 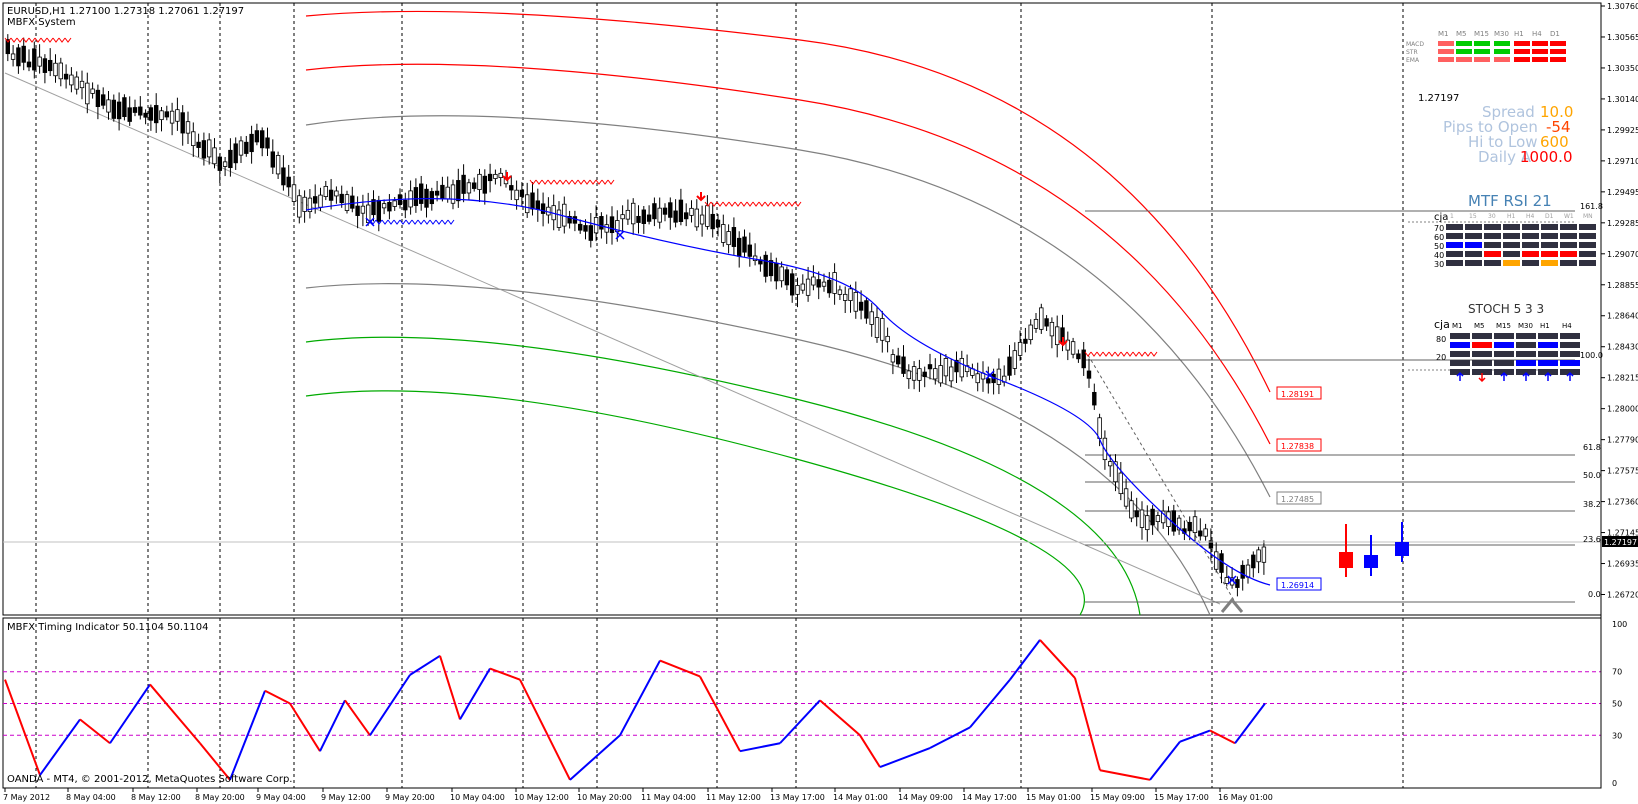 I want to click on svg-text: 1.26720, so click(x=1622, y=595).